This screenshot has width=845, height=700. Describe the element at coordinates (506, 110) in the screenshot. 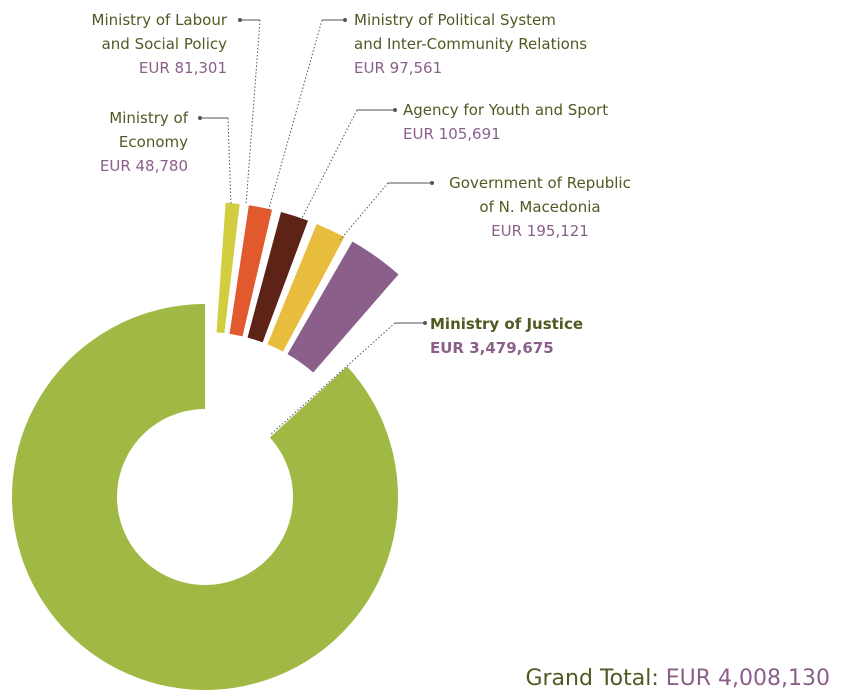

I see `slice-name: Agency for Youth and Sport` at that location.